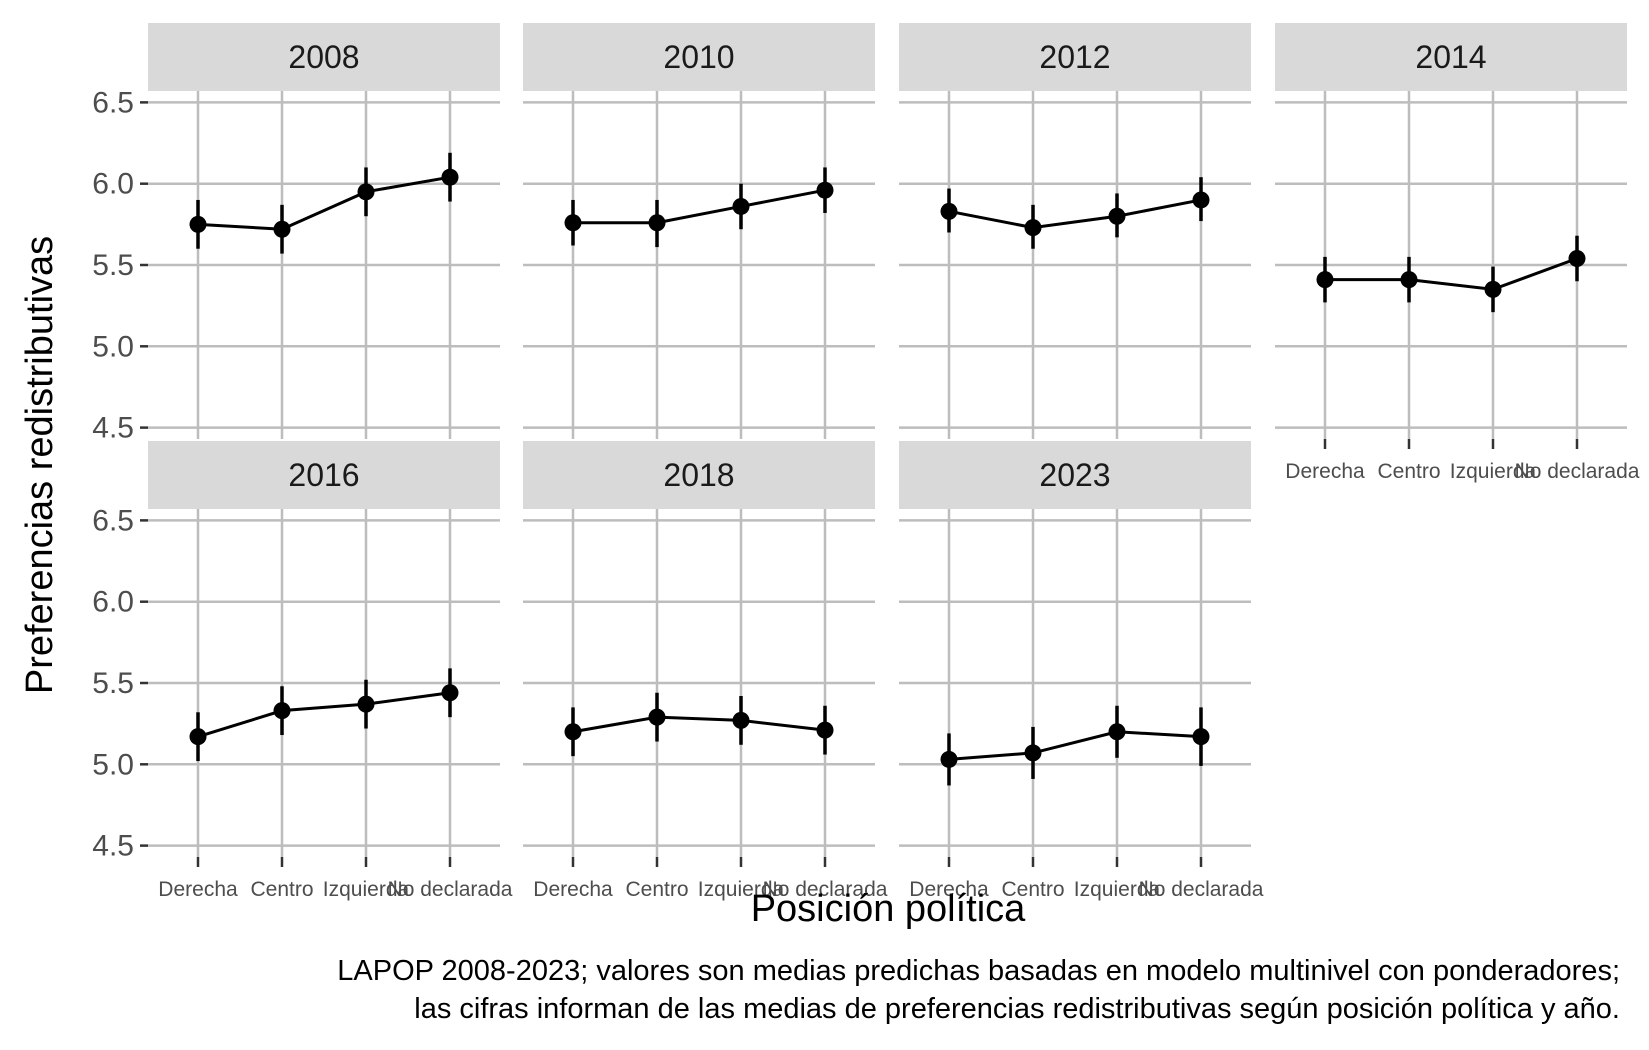 The width and height of the screenshot is (1649, 1050). I want to click on x-axis-title: Posición política, so click(888, 909).